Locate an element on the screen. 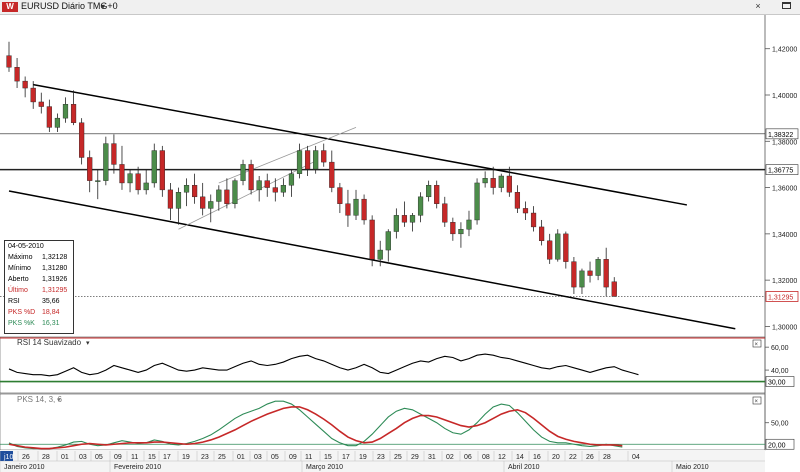 This screenshot has height=472, width=800. maximize-button is located at coordinates (787, 6).